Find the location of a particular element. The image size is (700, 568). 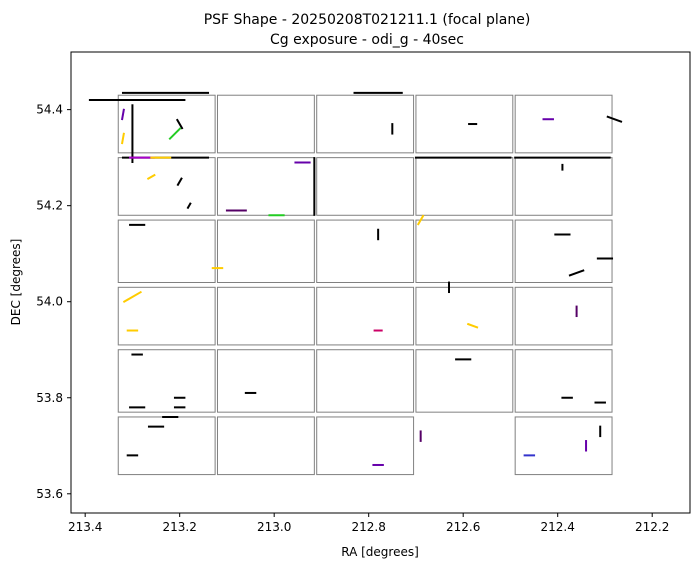

x-tick-label: 213.4 is located at coordinates (85, 527).